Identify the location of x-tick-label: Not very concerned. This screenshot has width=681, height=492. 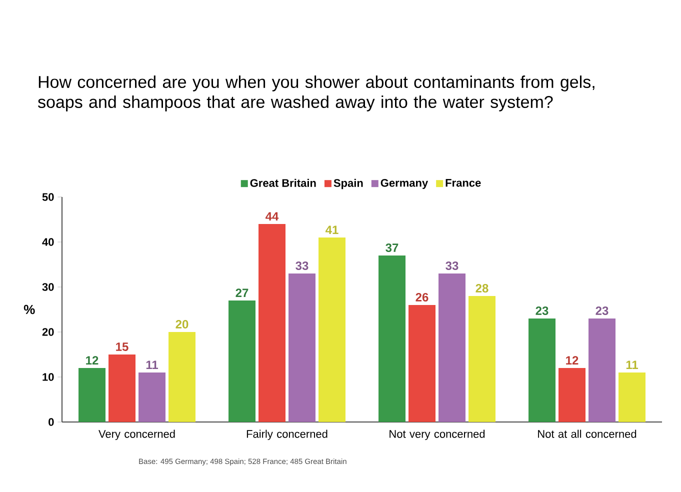
(437, 435).